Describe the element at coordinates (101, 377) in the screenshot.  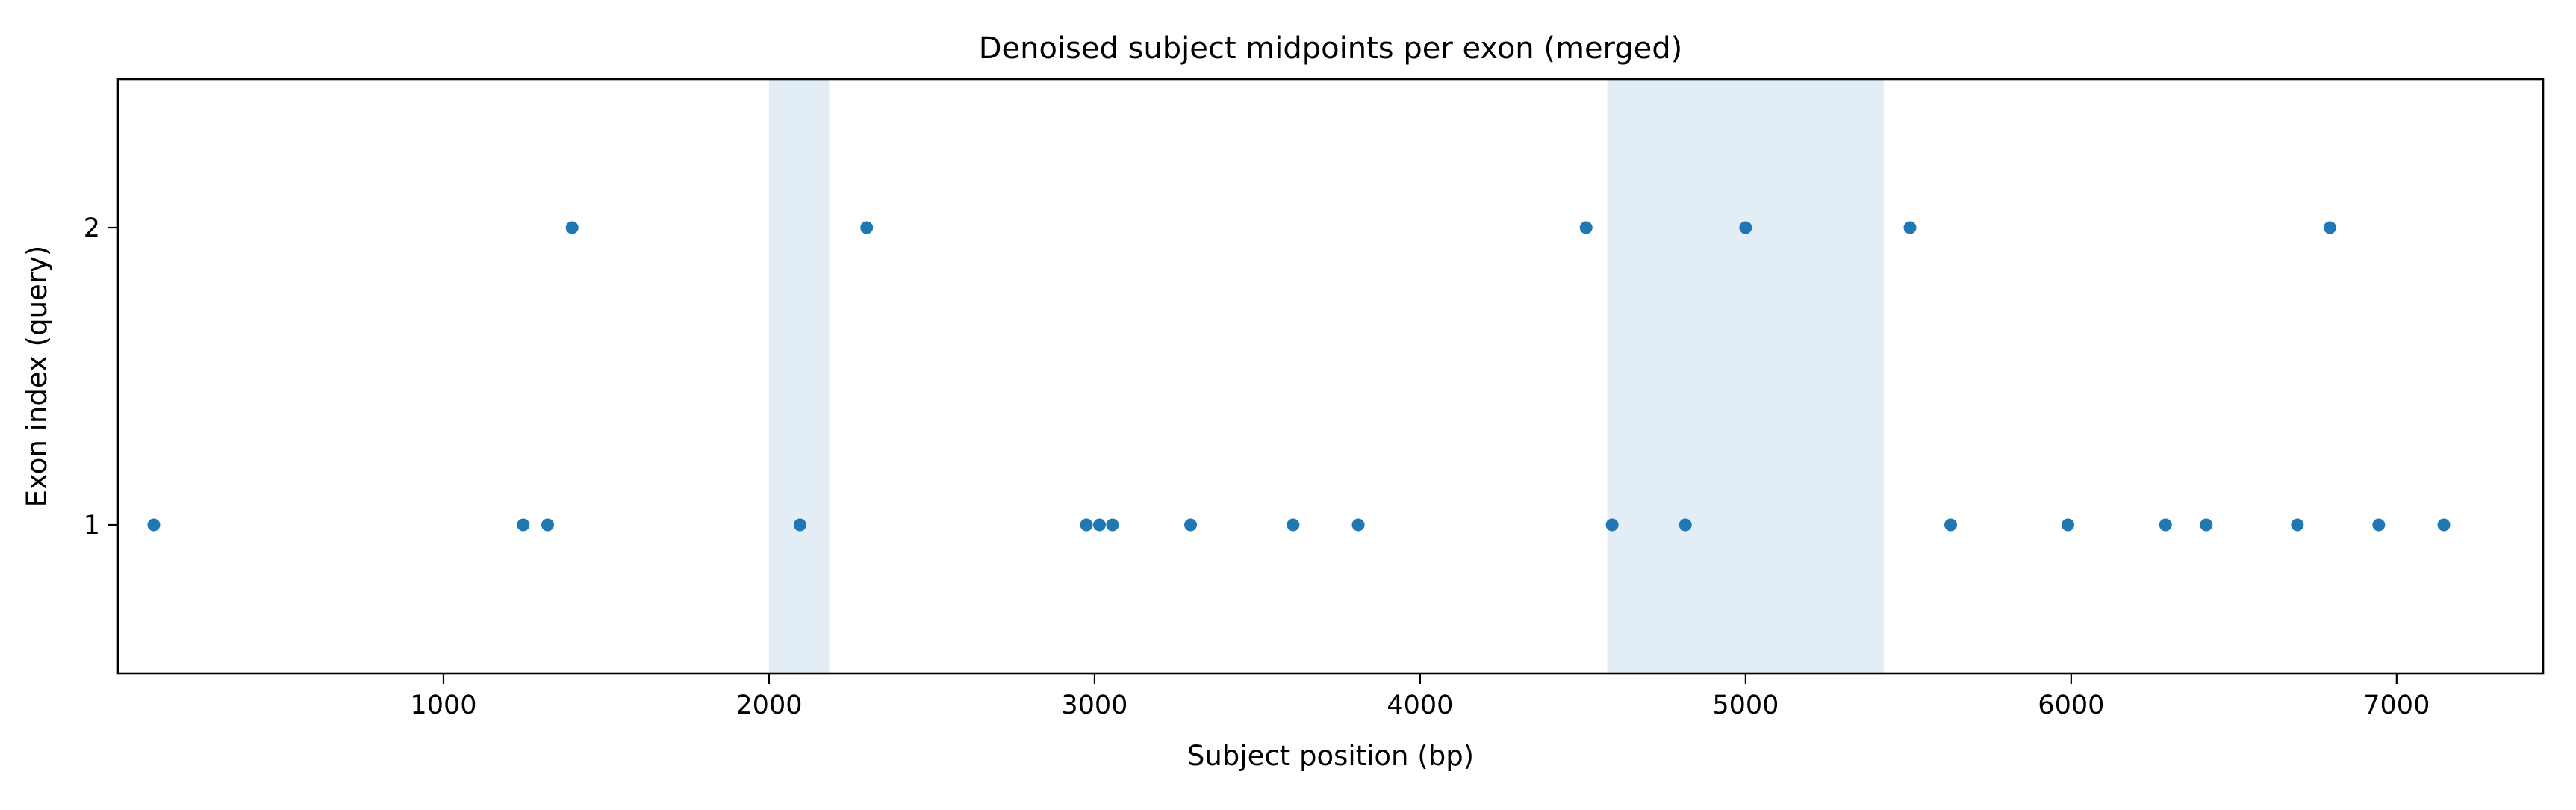
I see `y-axis-ticks: 12` at that location.